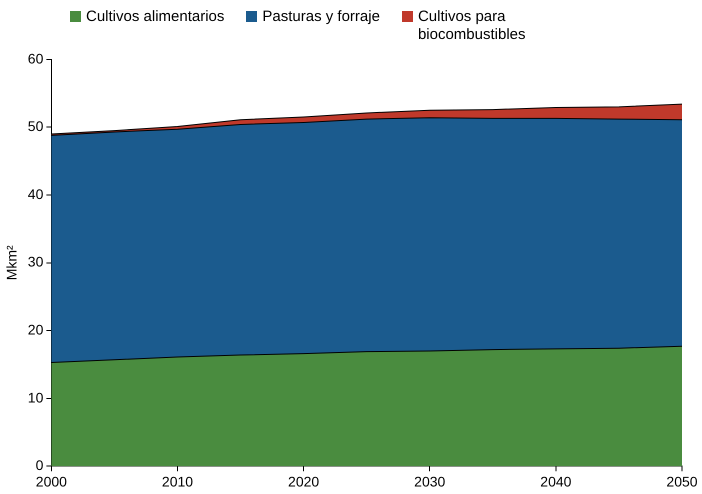  I want to click on y-tick-label: 20, so click(36, 329).